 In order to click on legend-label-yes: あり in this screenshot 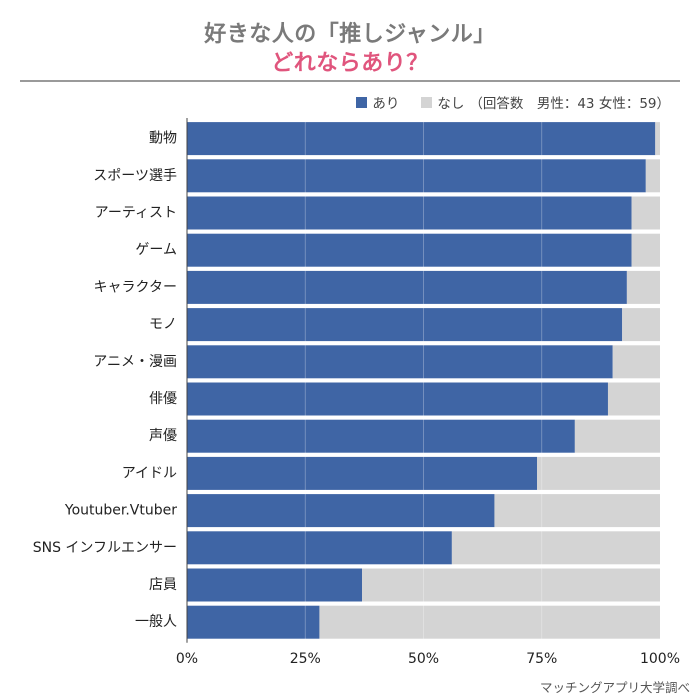, I will do `click(386, 104)`.